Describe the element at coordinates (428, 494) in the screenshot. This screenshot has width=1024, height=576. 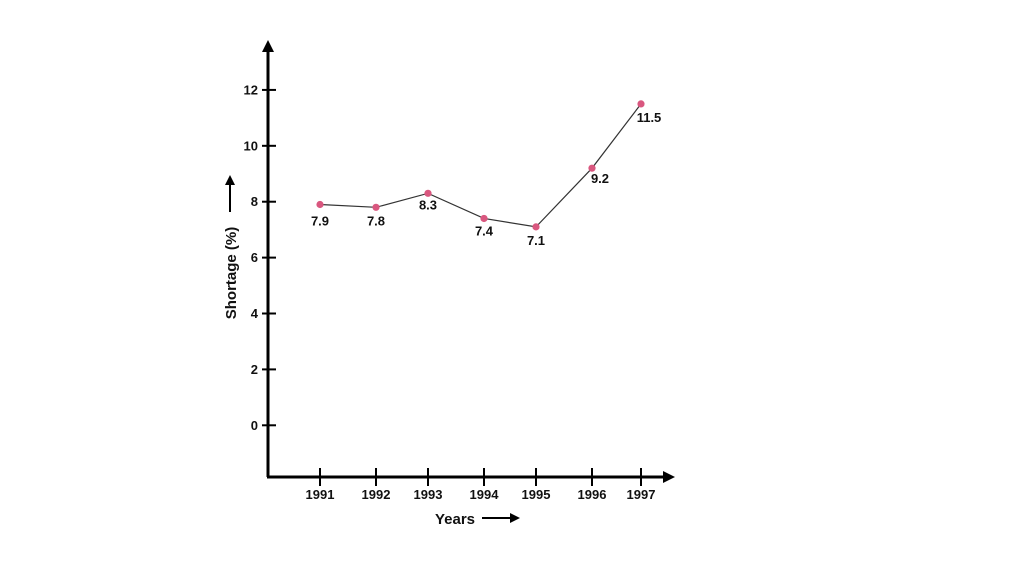
I see `x-tick-label: 1993` at that location.